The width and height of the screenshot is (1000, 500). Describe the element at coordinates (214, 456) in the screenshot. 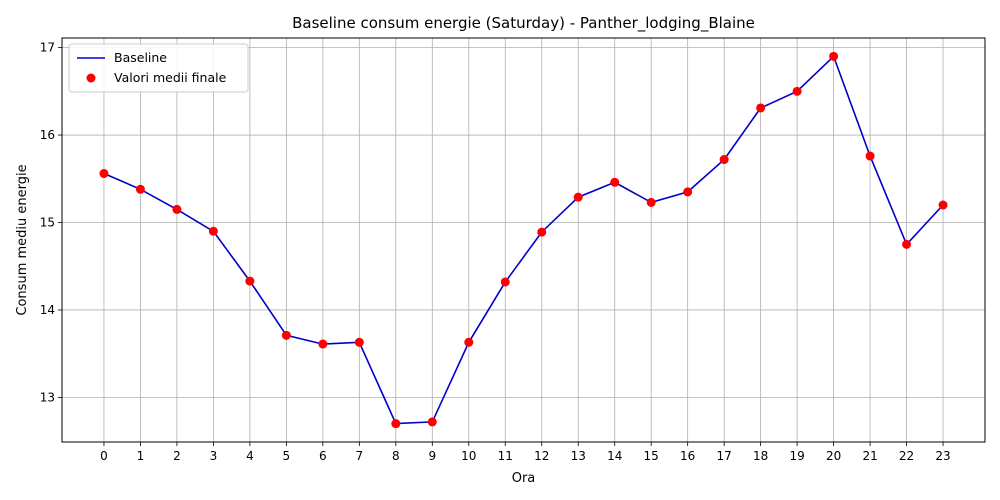

I see `x-tick-label: 3` at that location.